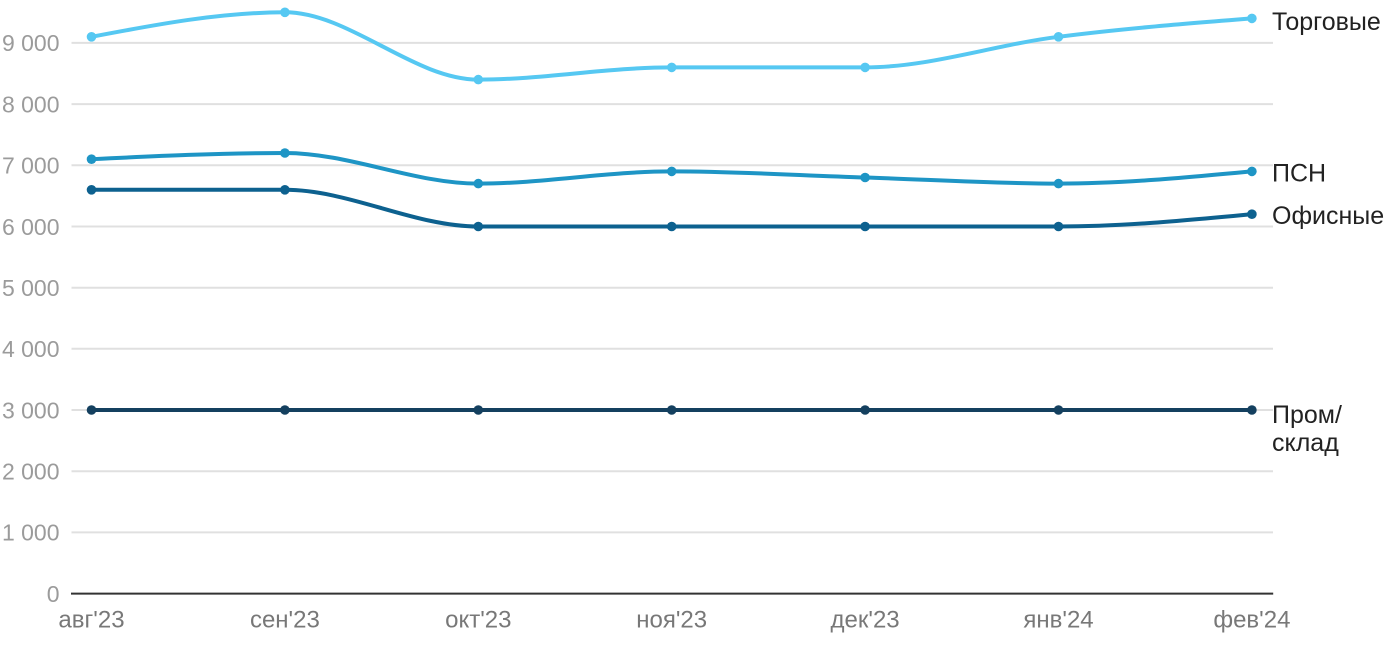 The height and width of the screenshot is (650, 1400). Describe the element at coordinates (31, 166) in the screenshot. I see `svg-text: 7 000` at that location.